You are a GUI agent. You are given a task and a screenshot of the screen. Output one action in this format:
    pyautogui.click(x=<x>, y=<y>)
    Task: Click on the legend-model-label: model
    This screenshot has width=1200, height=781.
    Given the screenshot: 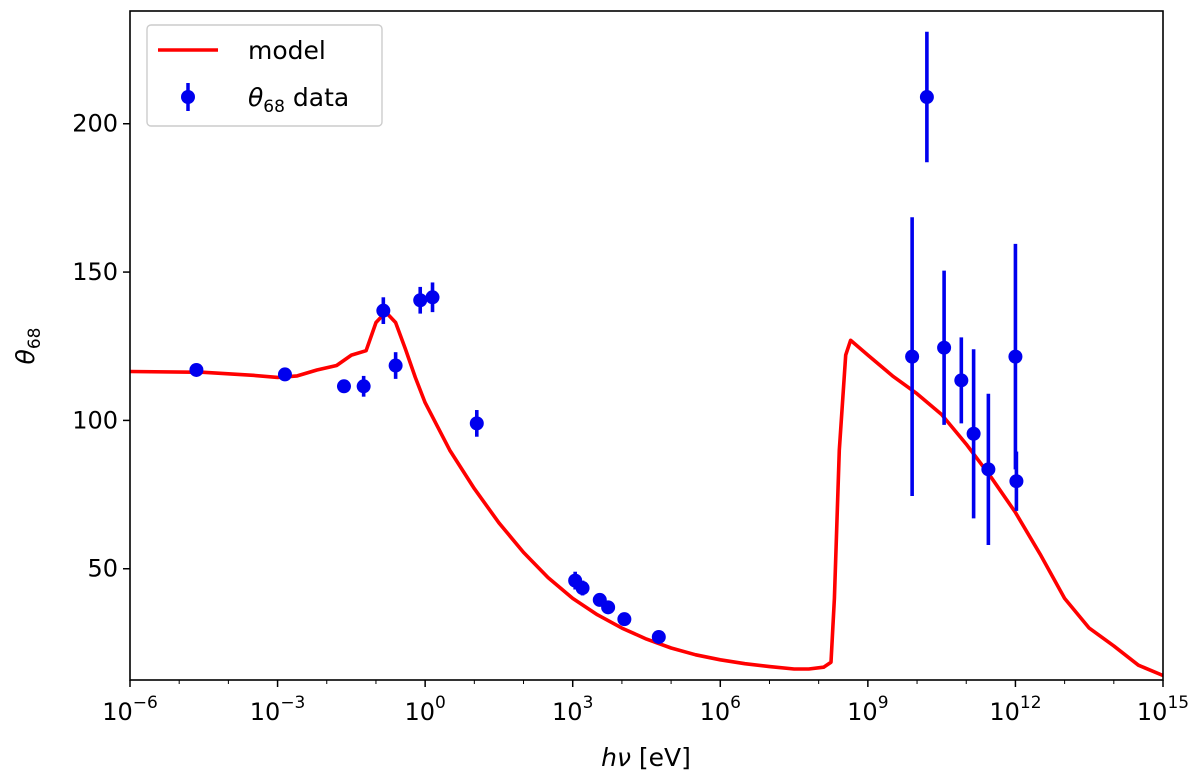 What is the action you would take?
    pyautogui.click(x=287, y=50)
    